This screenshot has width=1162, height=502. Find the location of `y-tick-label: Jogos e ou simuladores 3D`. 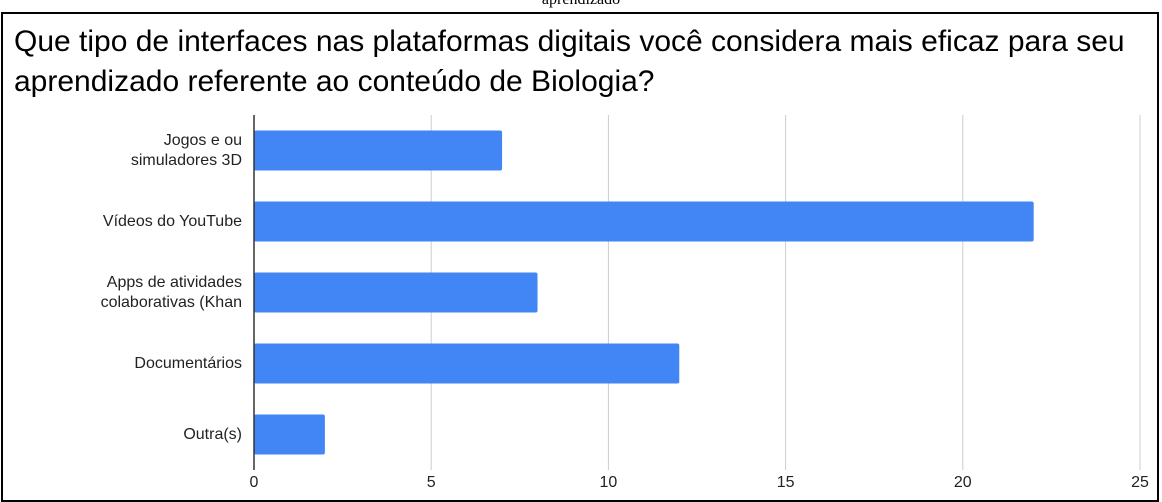

y-tick-label: Jogos e ou simuladores 3D is located at coordinates (186, 150).